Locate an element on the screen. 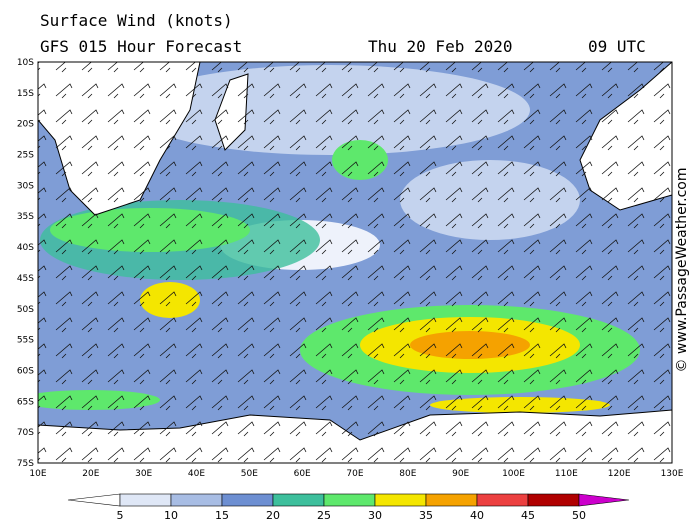 The width and height of the screenshot is (700, 529). colorbar-label: 30 is located at coordinates (375, 515).